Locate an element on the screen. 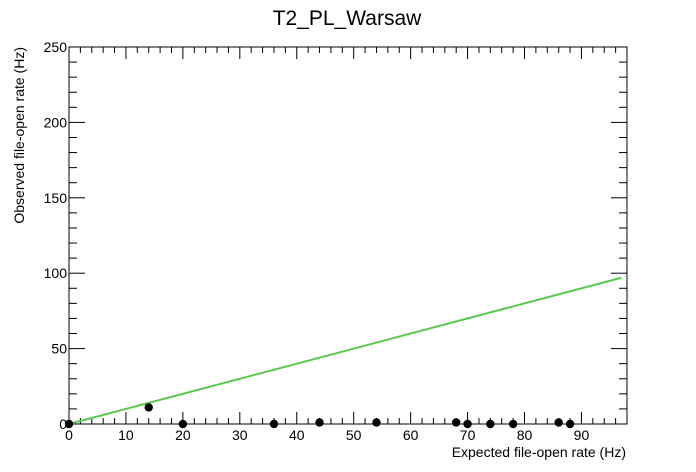  y-tick-label: 100 is located at coordinates (56, 273).